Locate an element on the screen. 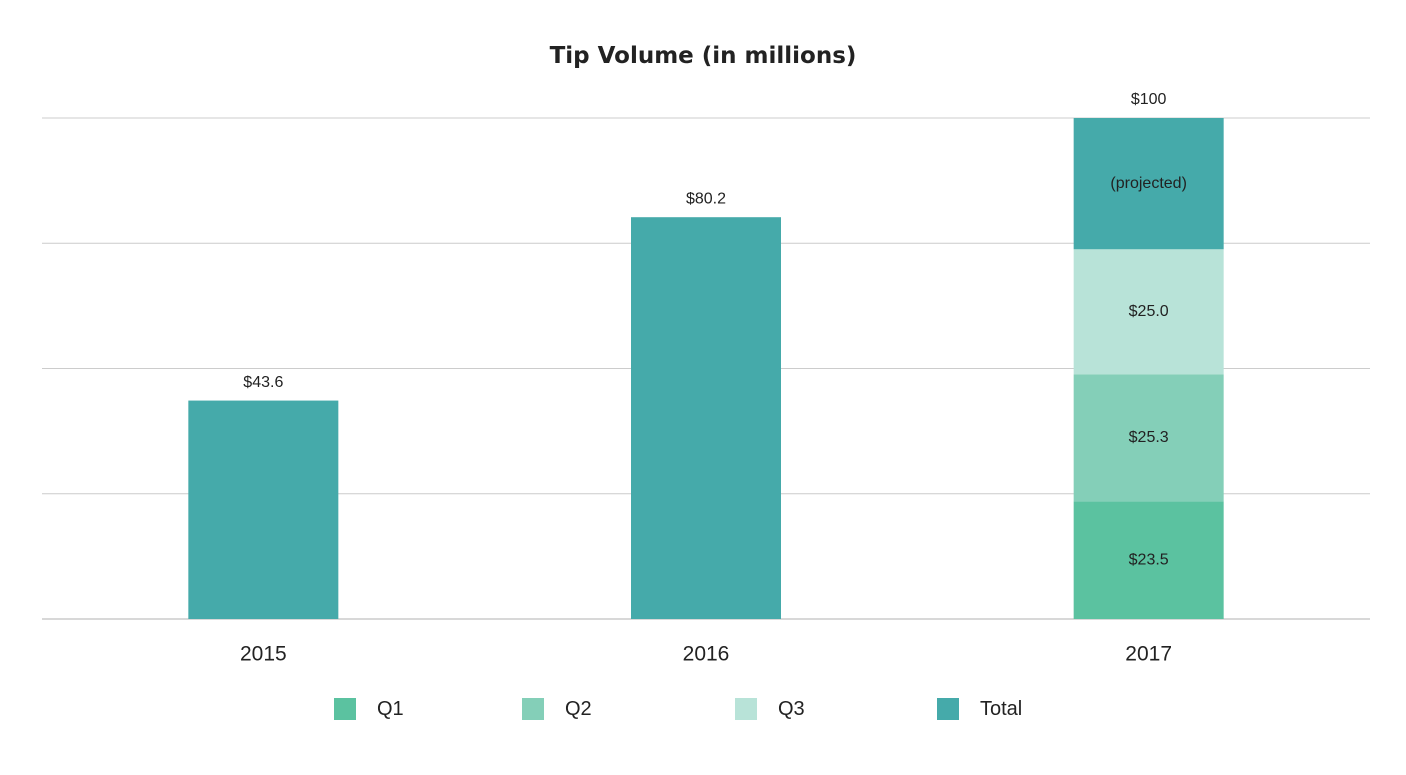 This screenshot has height=775, width=1406. bar-2015-total is located at coordinates (263, 509).